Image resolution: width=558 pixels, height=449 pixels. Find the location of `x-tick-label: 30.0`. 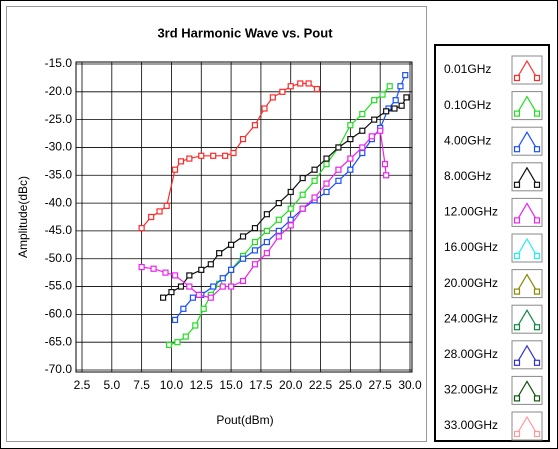

x-tick-label: 30.0 is located at coordinates (410, 385).